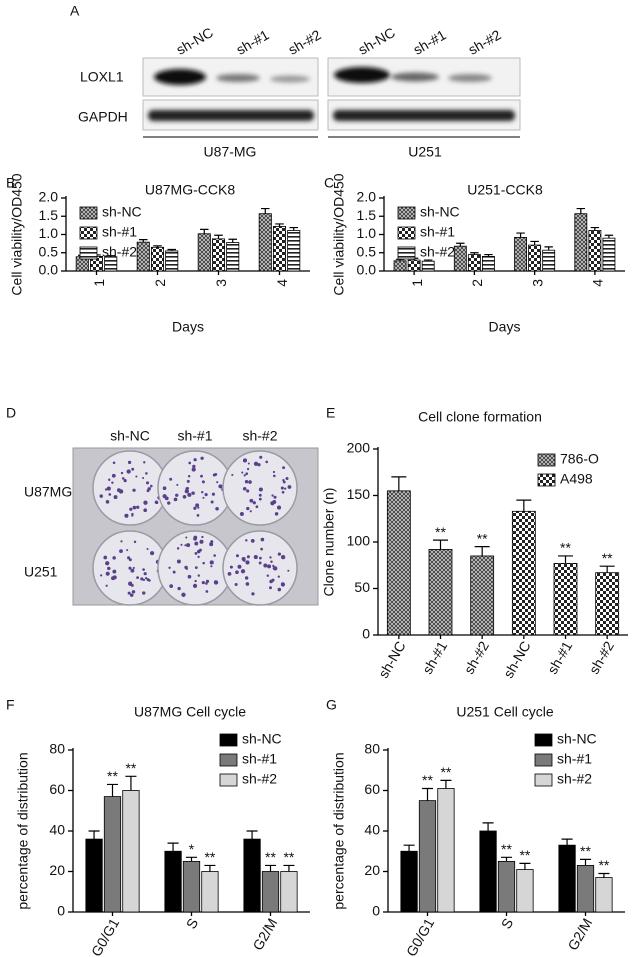  Describe the element at coordinates (367, 197) in the screenshot. I see `y-tick-label: 2.0` at that location.